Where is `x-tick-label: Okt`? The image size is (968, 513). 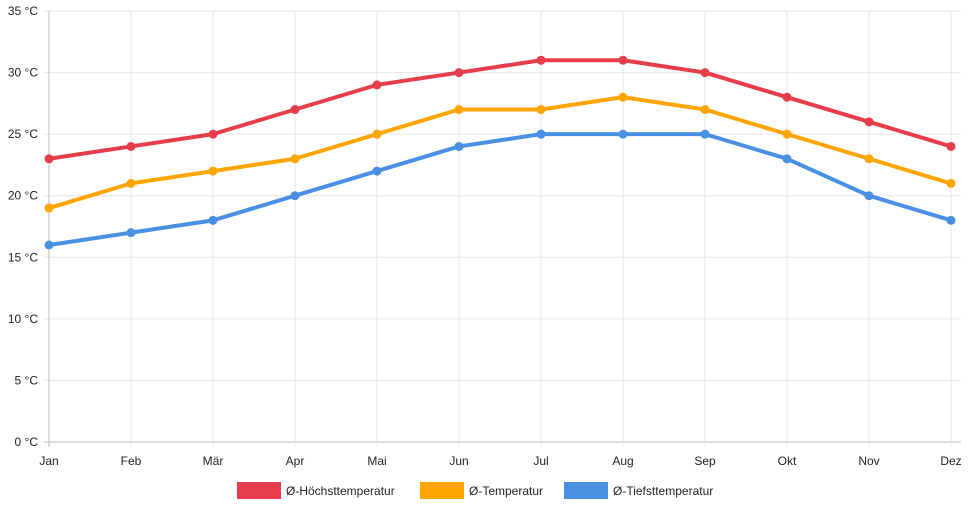
x-tick-label: Okt is located at coordinates (787, 461).